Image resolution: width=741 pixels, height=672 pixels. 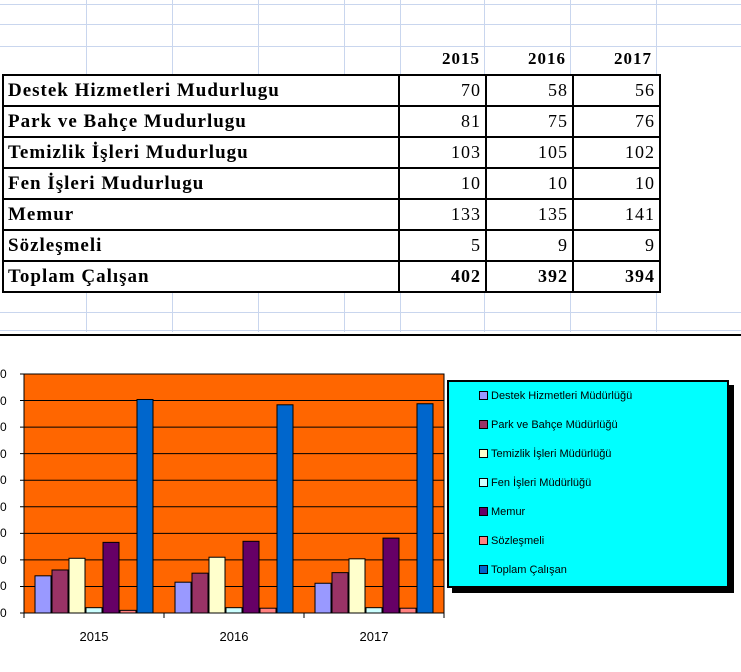 What do you see at coordinates (201, 214) in the screenshot?
I see `row-label: Memur` at bounding box center [201, 214].